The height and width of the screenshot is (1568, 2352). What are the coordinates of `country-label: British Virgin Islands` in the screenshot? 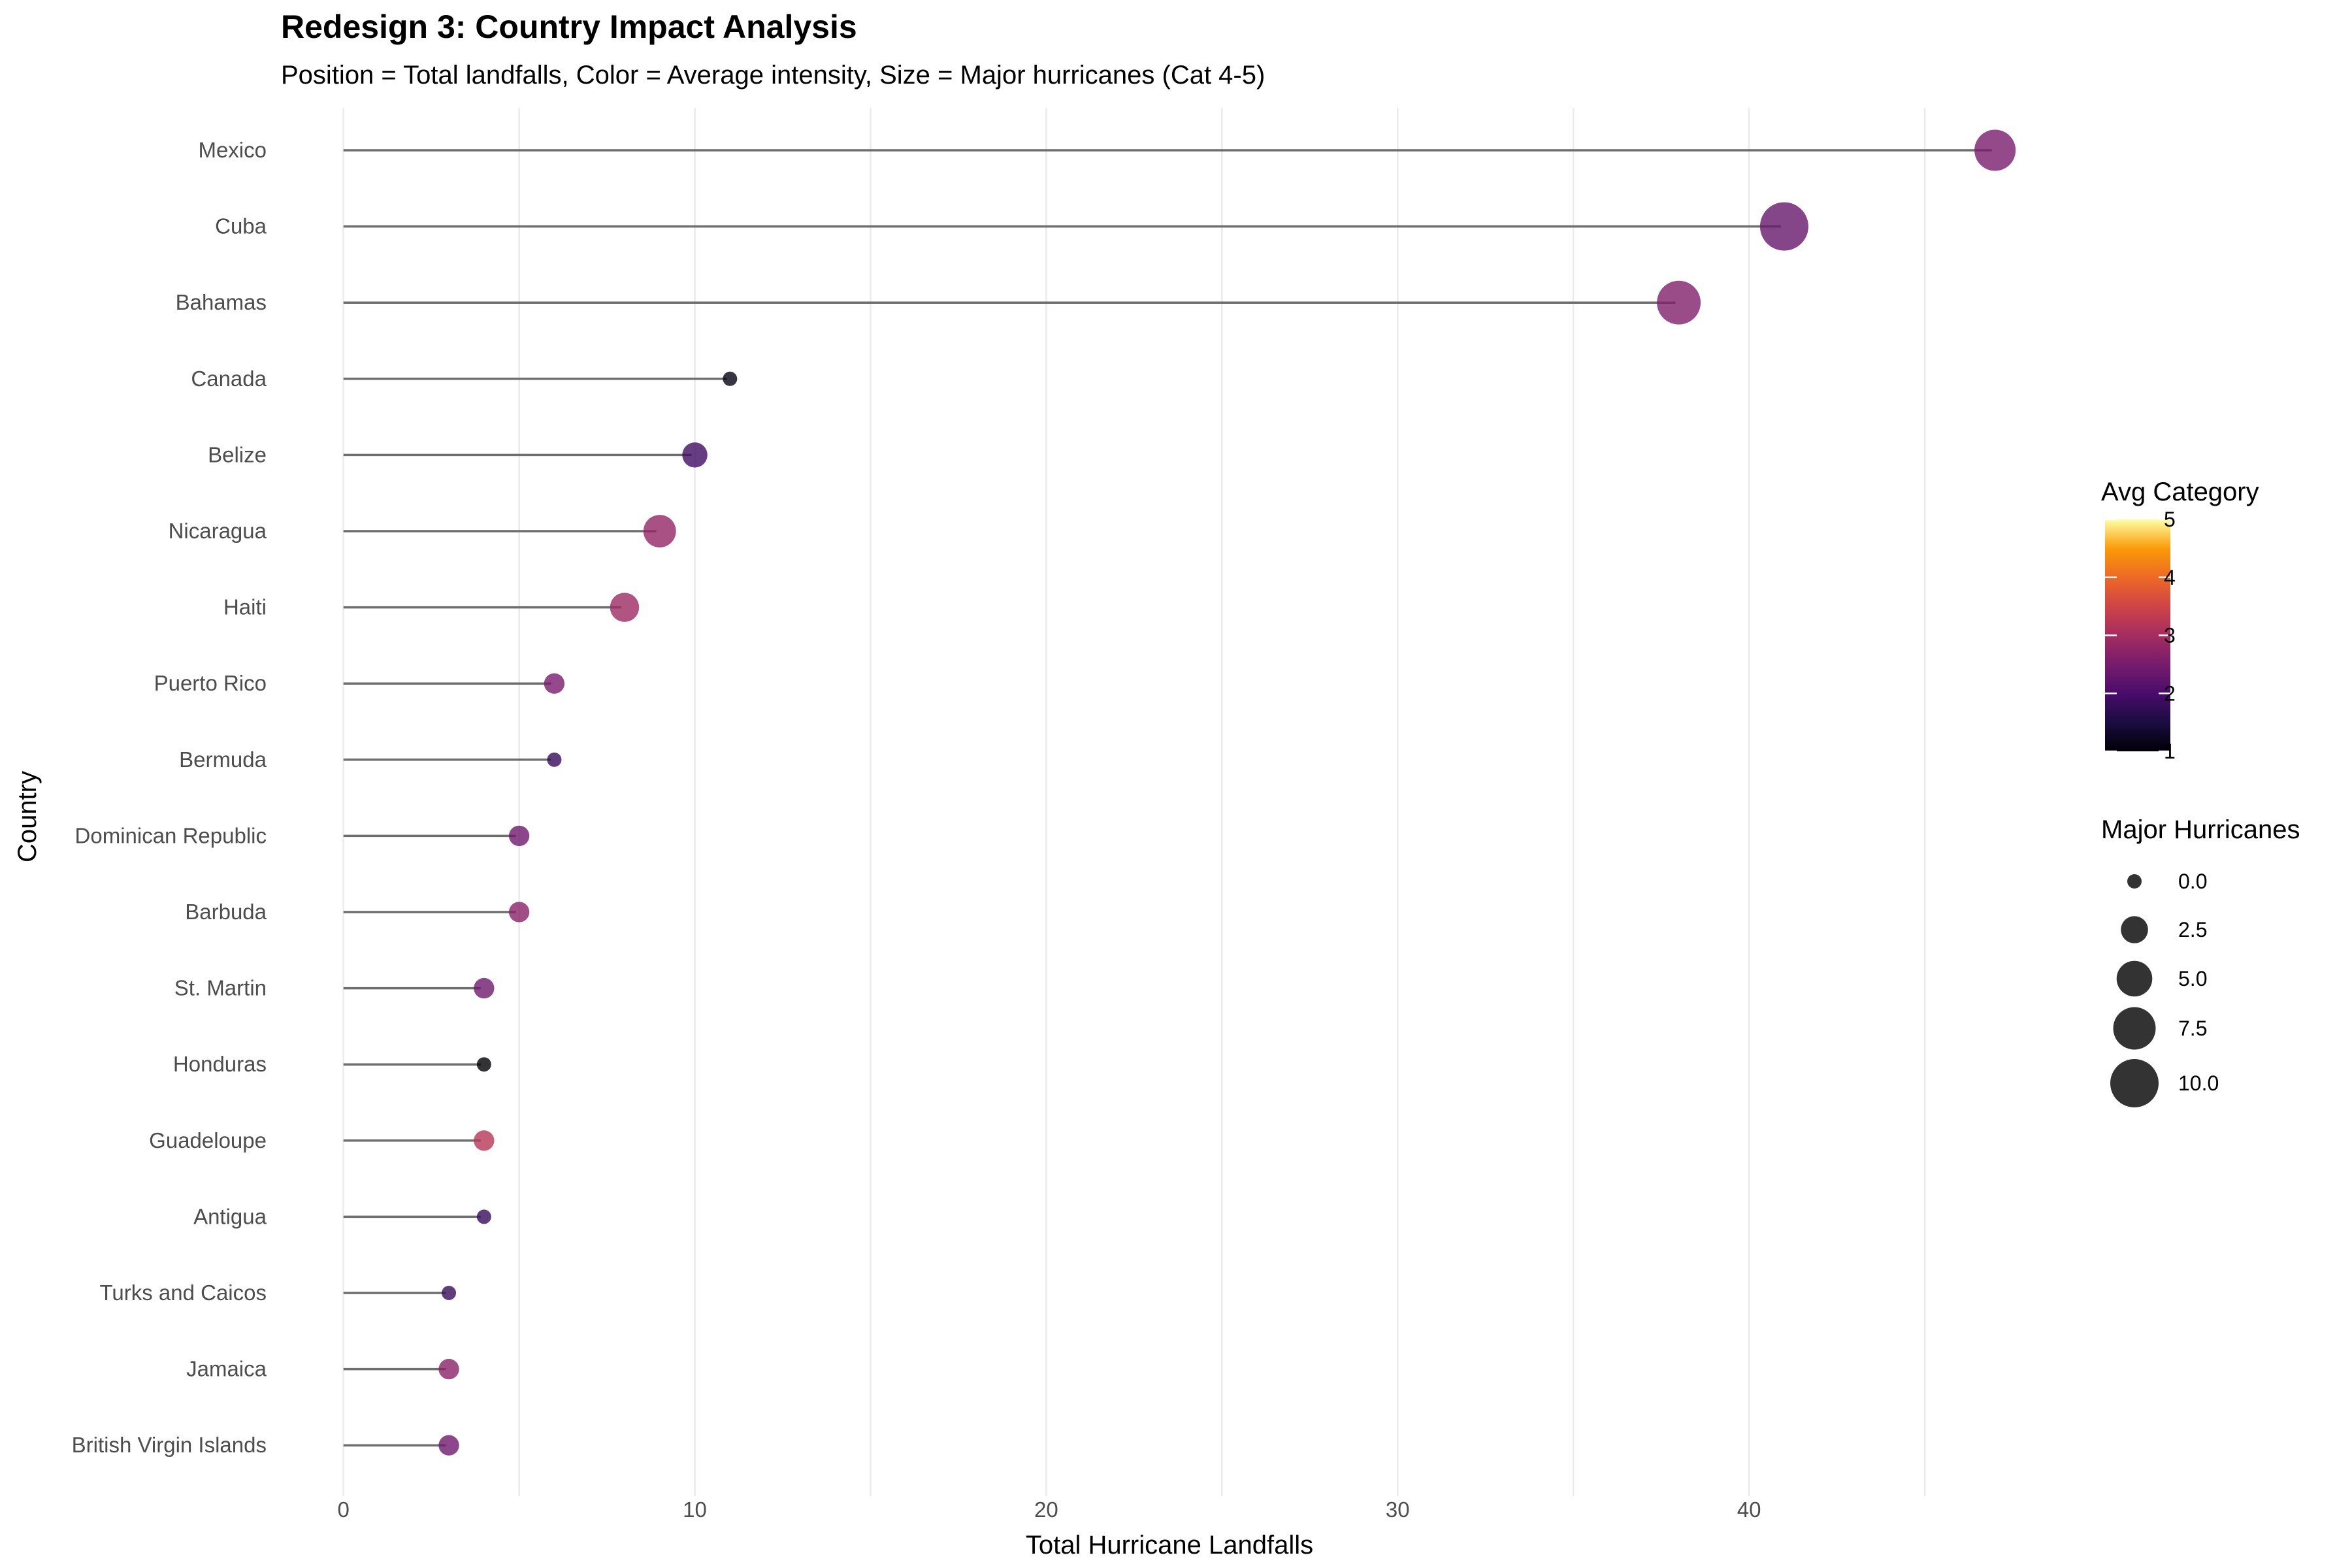 It's located at (169, 1445).